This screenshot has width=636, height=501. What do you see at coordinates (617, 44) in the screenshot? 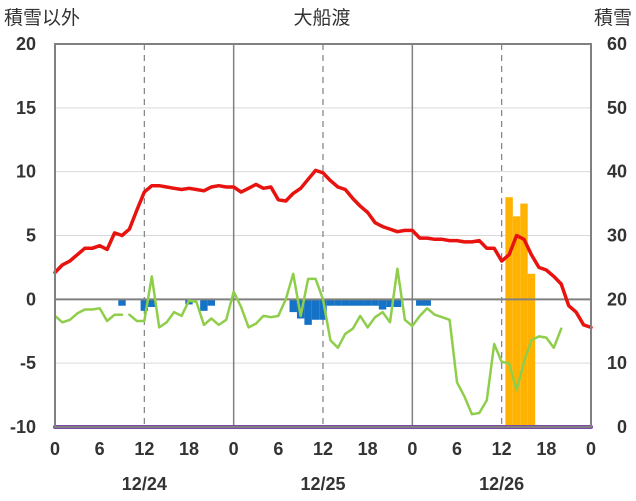
I see `right-tick-label: 60` at bounding box center [617, 44].